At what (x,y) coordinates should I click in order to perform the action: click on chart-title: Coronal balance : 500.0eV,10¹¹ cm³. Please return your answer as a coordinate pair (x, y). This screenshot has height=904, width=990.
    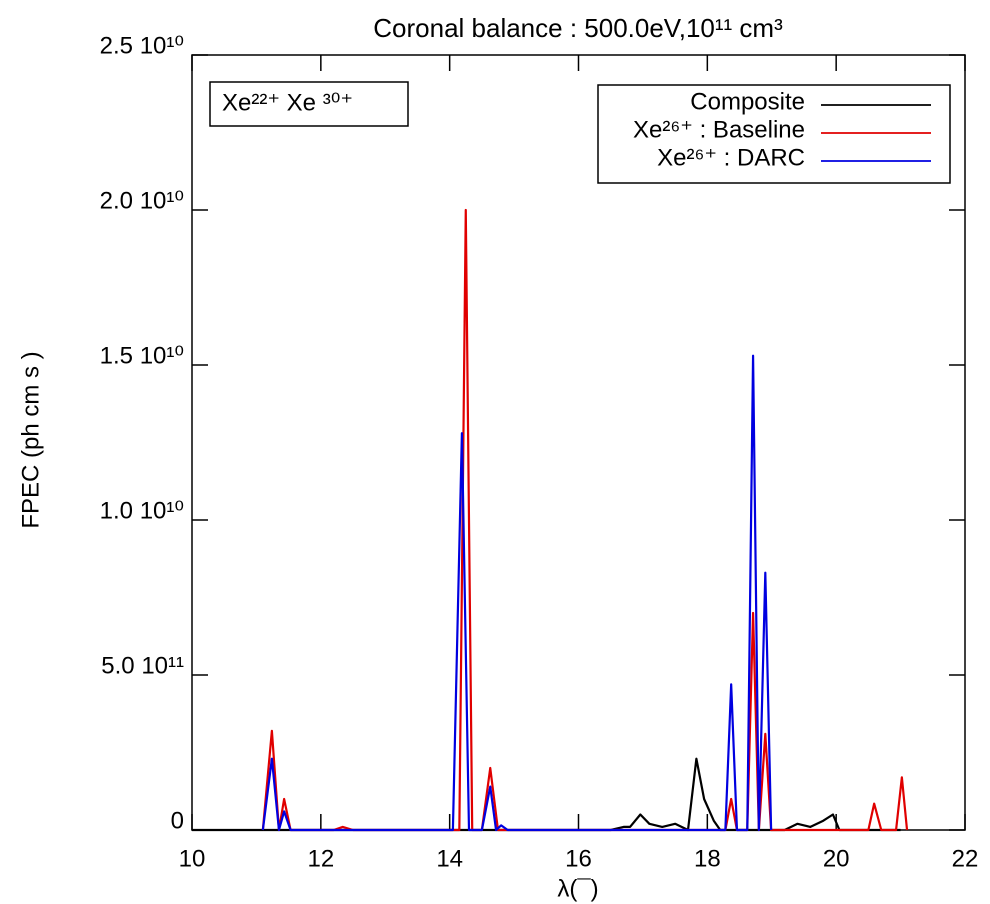
    Looking at the image, I should click on (578, 28).